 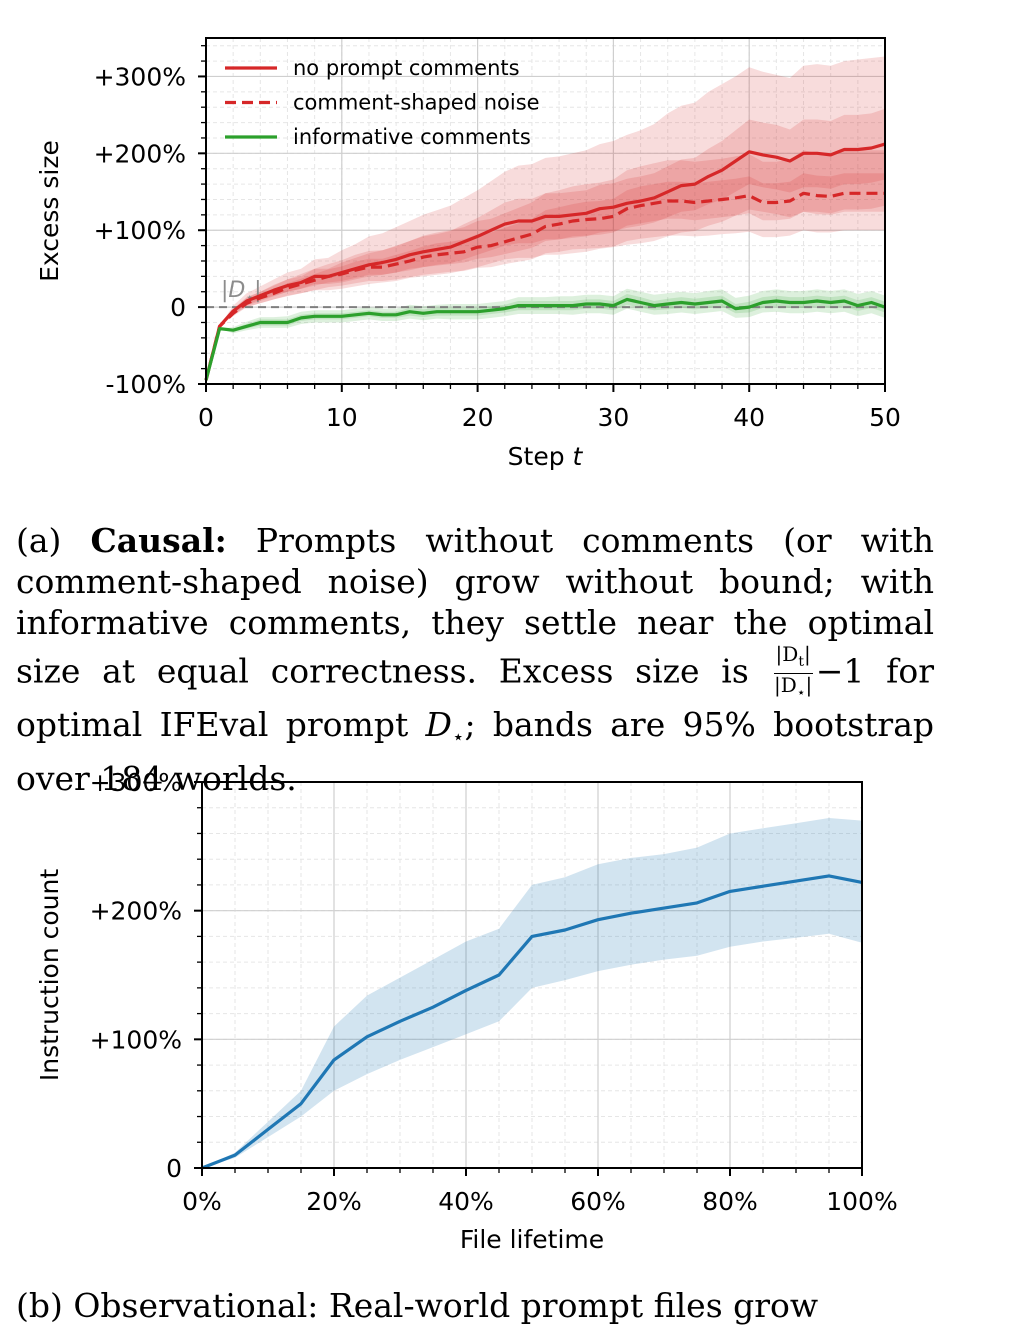 What do you see at coordinates (202, 1201) in the screenshot?
I see `x-tick-label: 0%` at bounding box center [202, 1201].